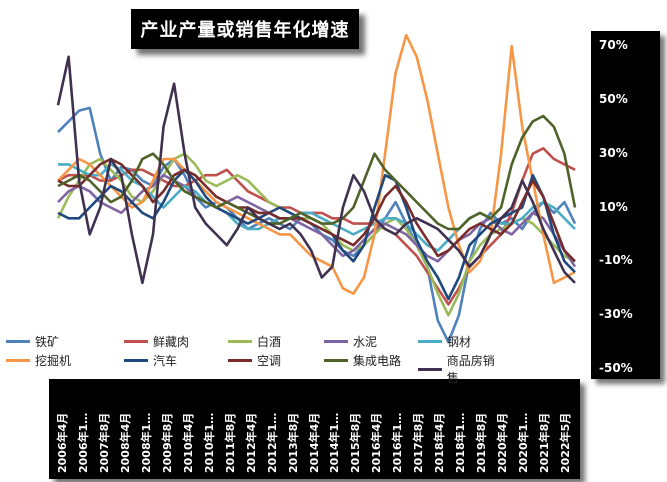  Describe the element at coordinates (269, 361) in the screenshot. I see `legend-label: 空调` at that location.